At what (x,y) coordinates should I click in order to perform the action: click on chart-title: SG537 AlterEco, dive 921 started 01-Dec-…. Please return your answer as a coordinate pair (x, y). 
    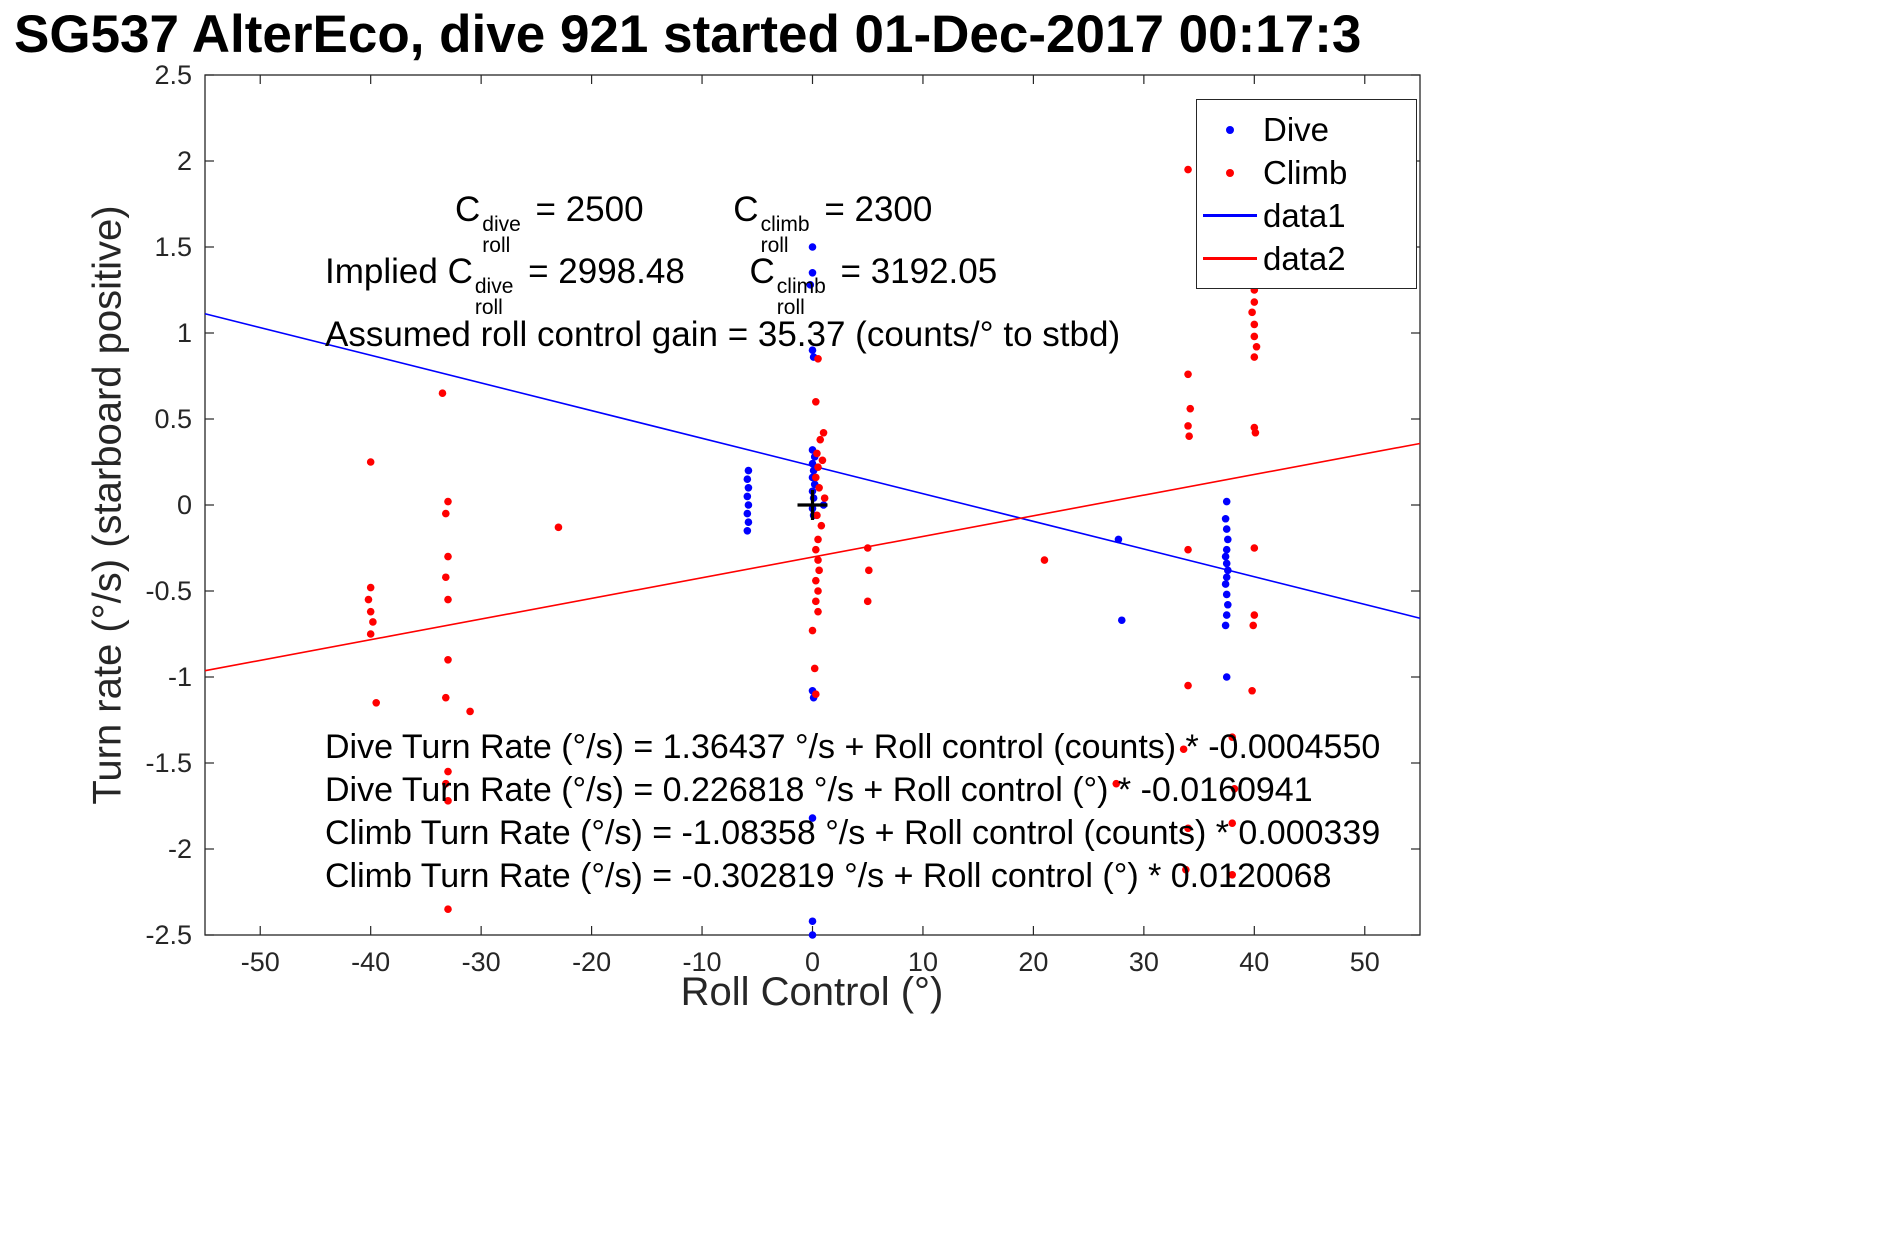
    Looking at the image, I should click on (688, 34).